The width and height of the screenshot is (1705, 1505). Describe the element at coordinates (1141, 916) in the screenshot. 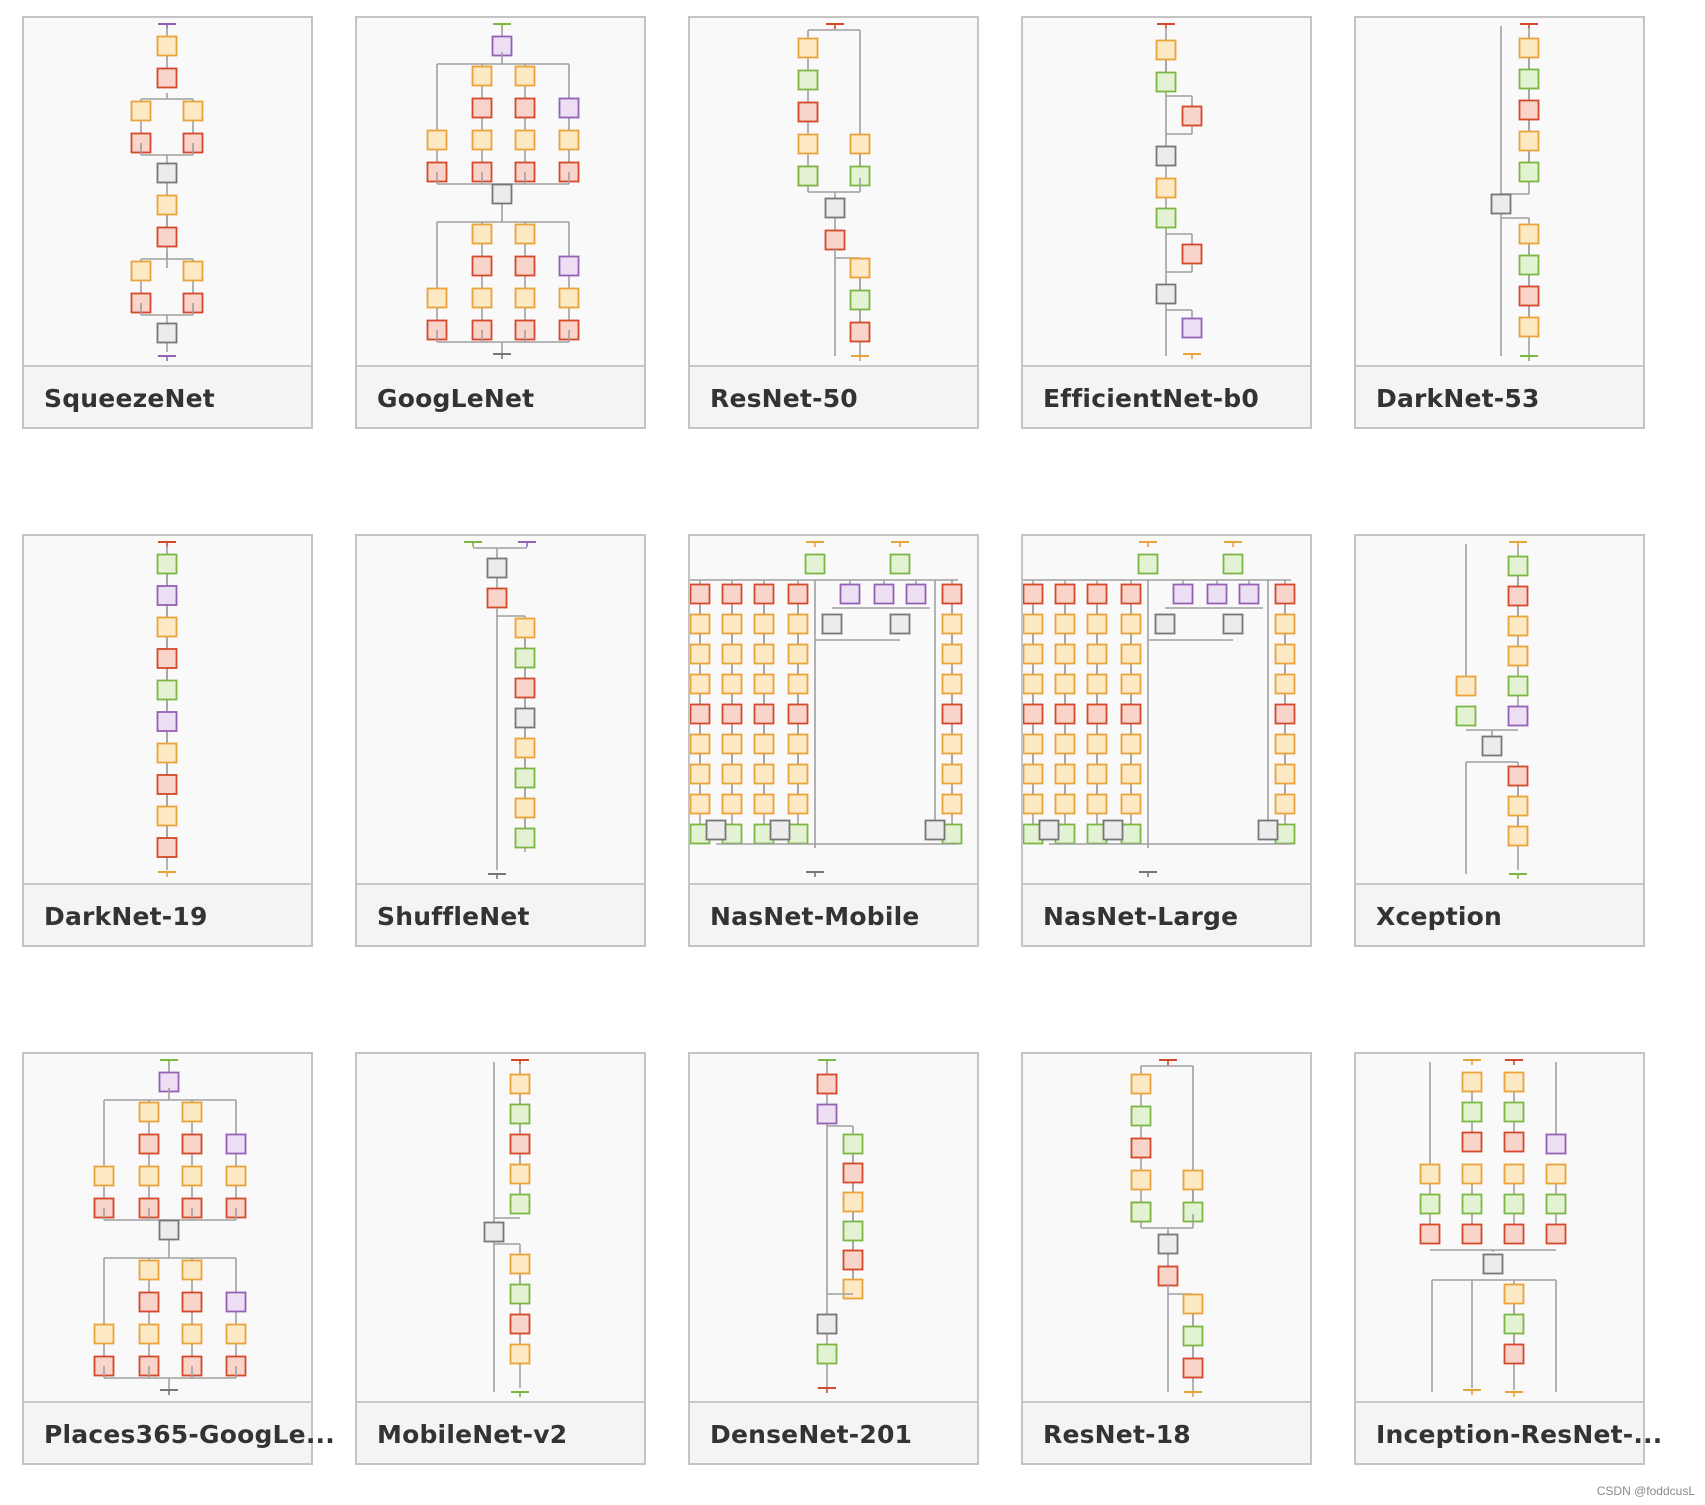

I see `model-name: NasNet-Large` at that location.